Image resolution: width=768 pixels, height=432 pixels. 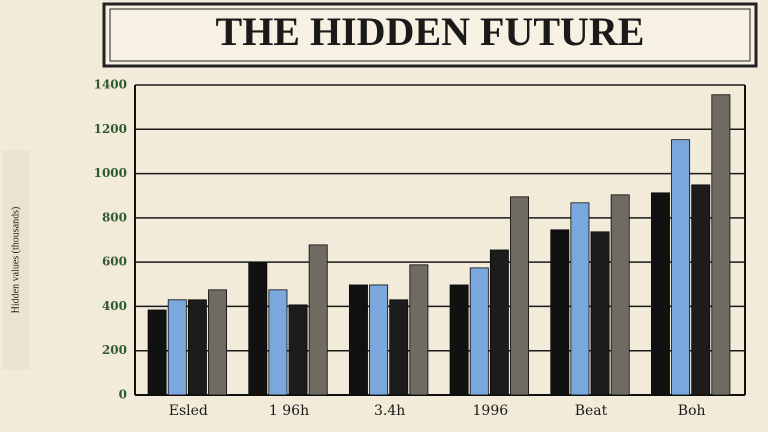 What do you see at coordinates (114, 306) in the screenshot?
I see `y-tick-label: 400` at bounding box center [114, 306].